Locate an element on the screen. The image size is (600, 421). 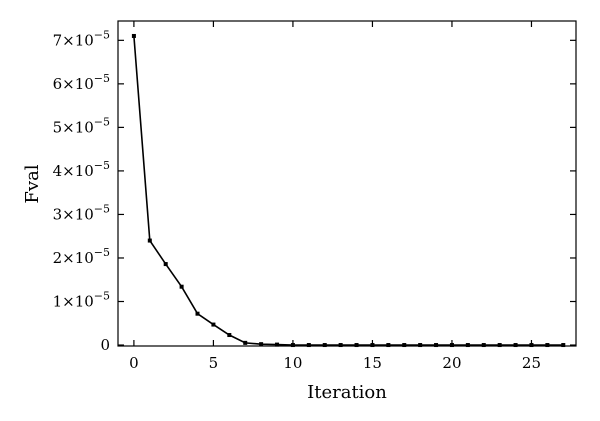
x-tick-label: 5 is located at coordinates (214, 363).